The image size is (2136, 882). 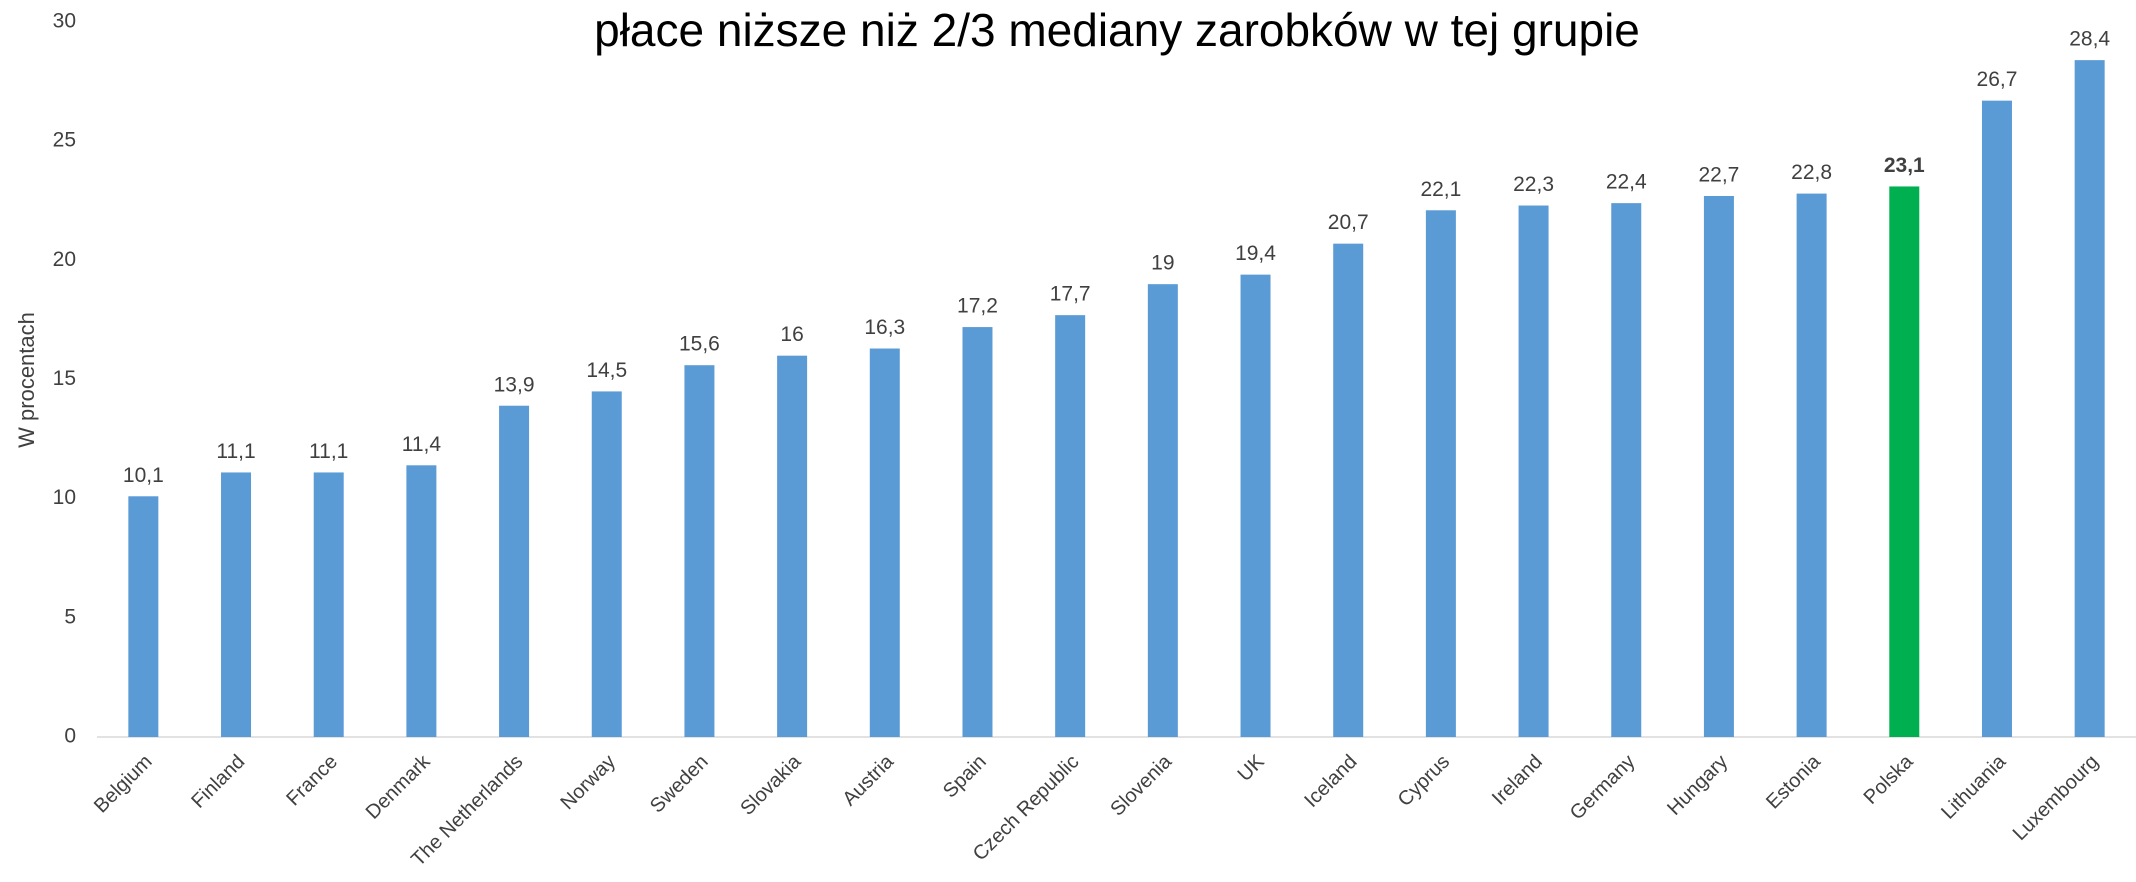 I want to click on x-tick-label: Finland, so click(x=218, y=782).